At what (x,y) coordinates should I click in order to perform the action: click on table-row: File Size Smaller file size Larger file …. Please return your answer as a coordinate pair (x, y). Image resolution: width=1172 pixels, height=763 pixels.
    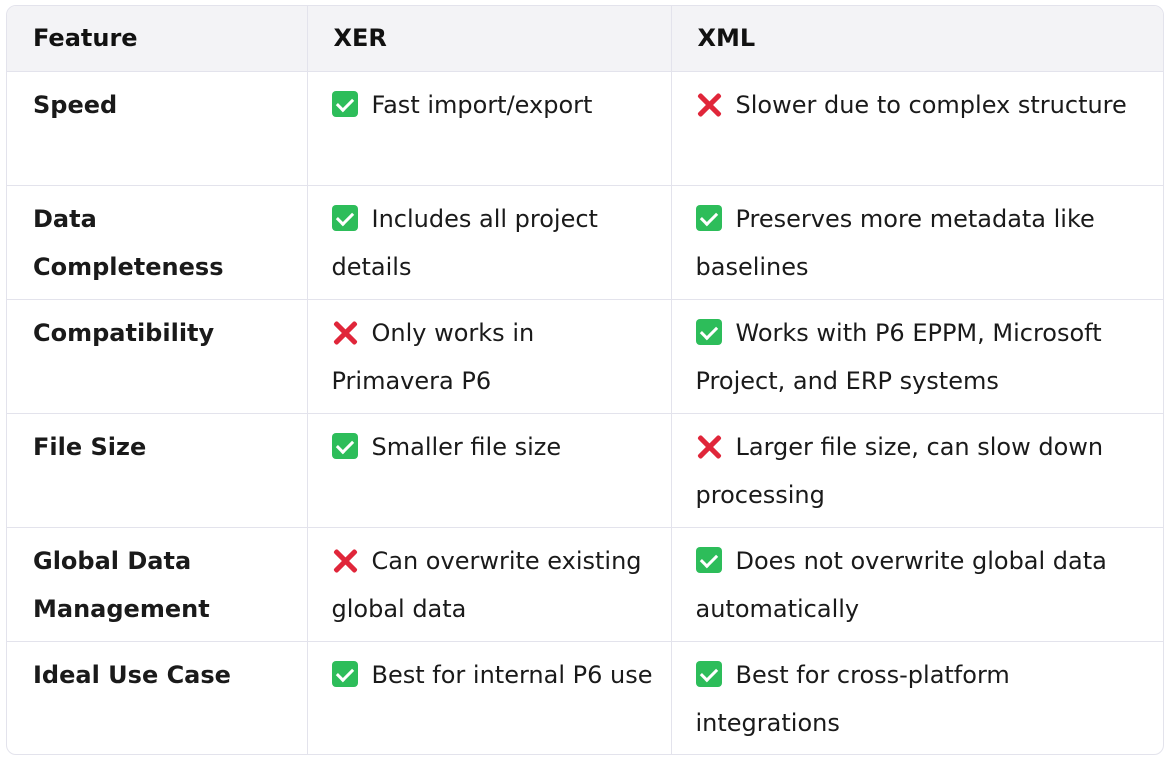
    Looking at the image, I should click on (585, 469).